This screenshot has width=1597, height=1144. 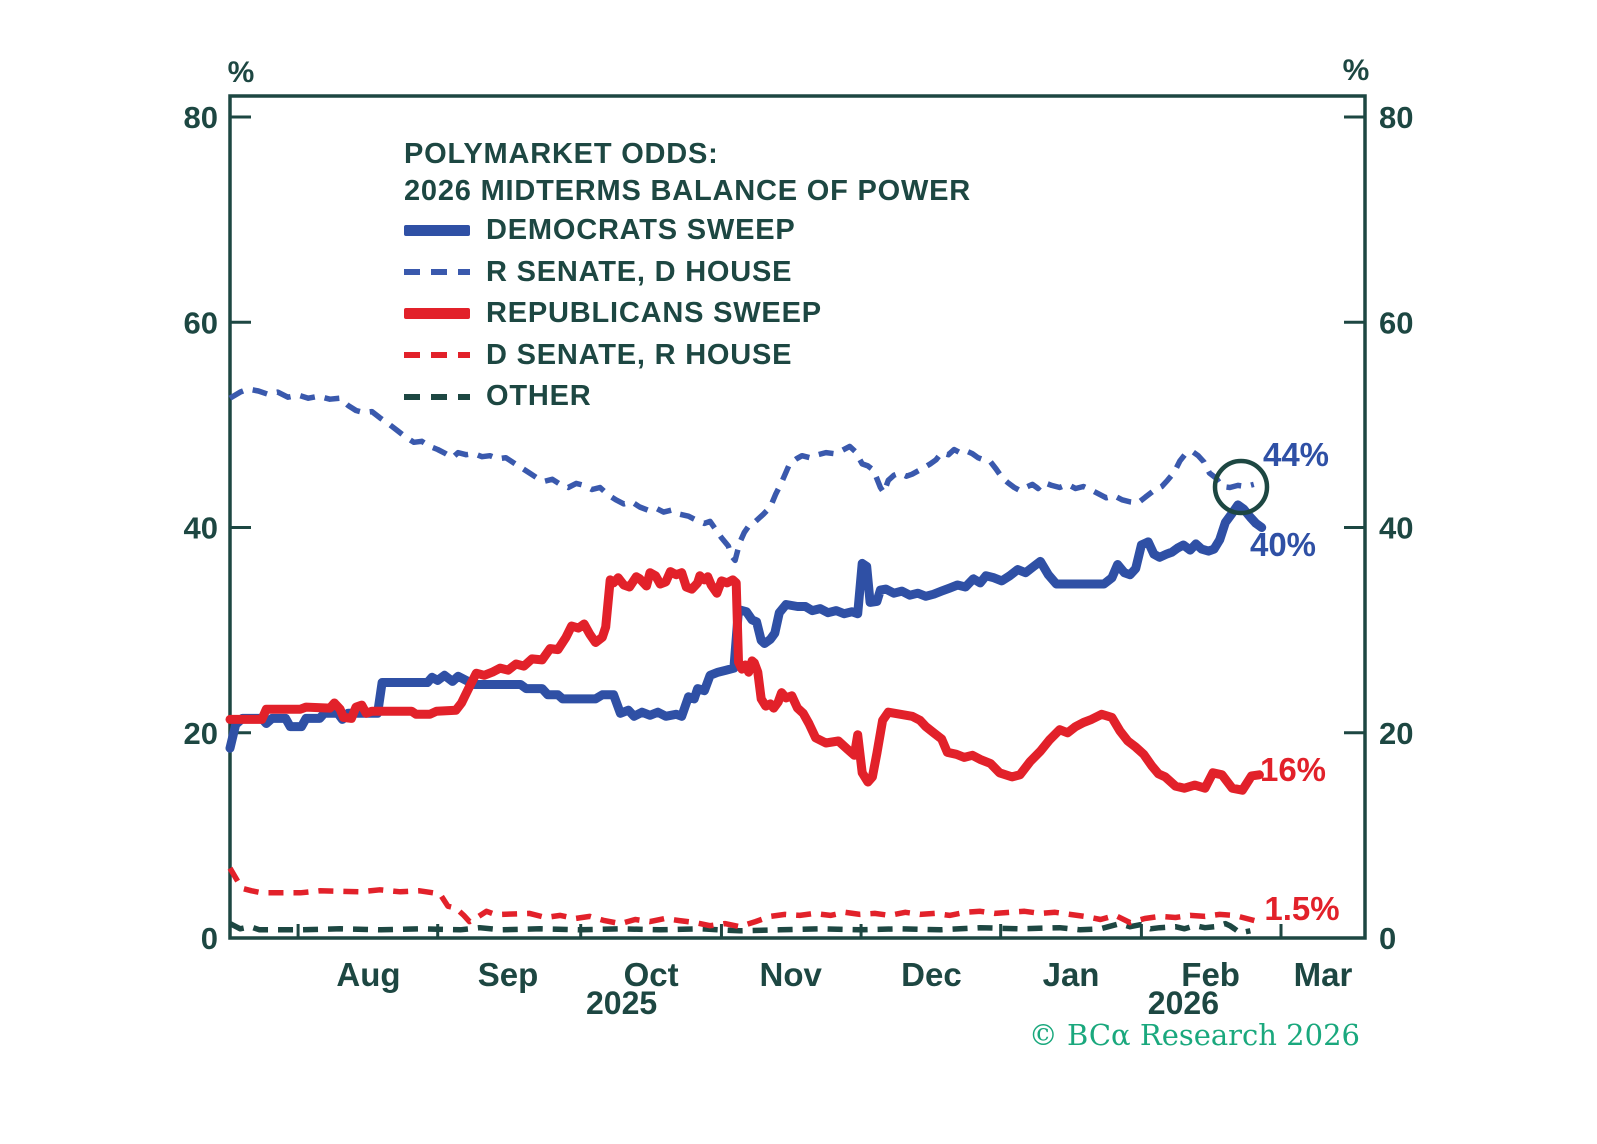 What do you see at coordinates (1301, 908) in the screenshot?
I see `ann-d-senate-r-house-end: 1.5%` at bounding box center [1301, 908].